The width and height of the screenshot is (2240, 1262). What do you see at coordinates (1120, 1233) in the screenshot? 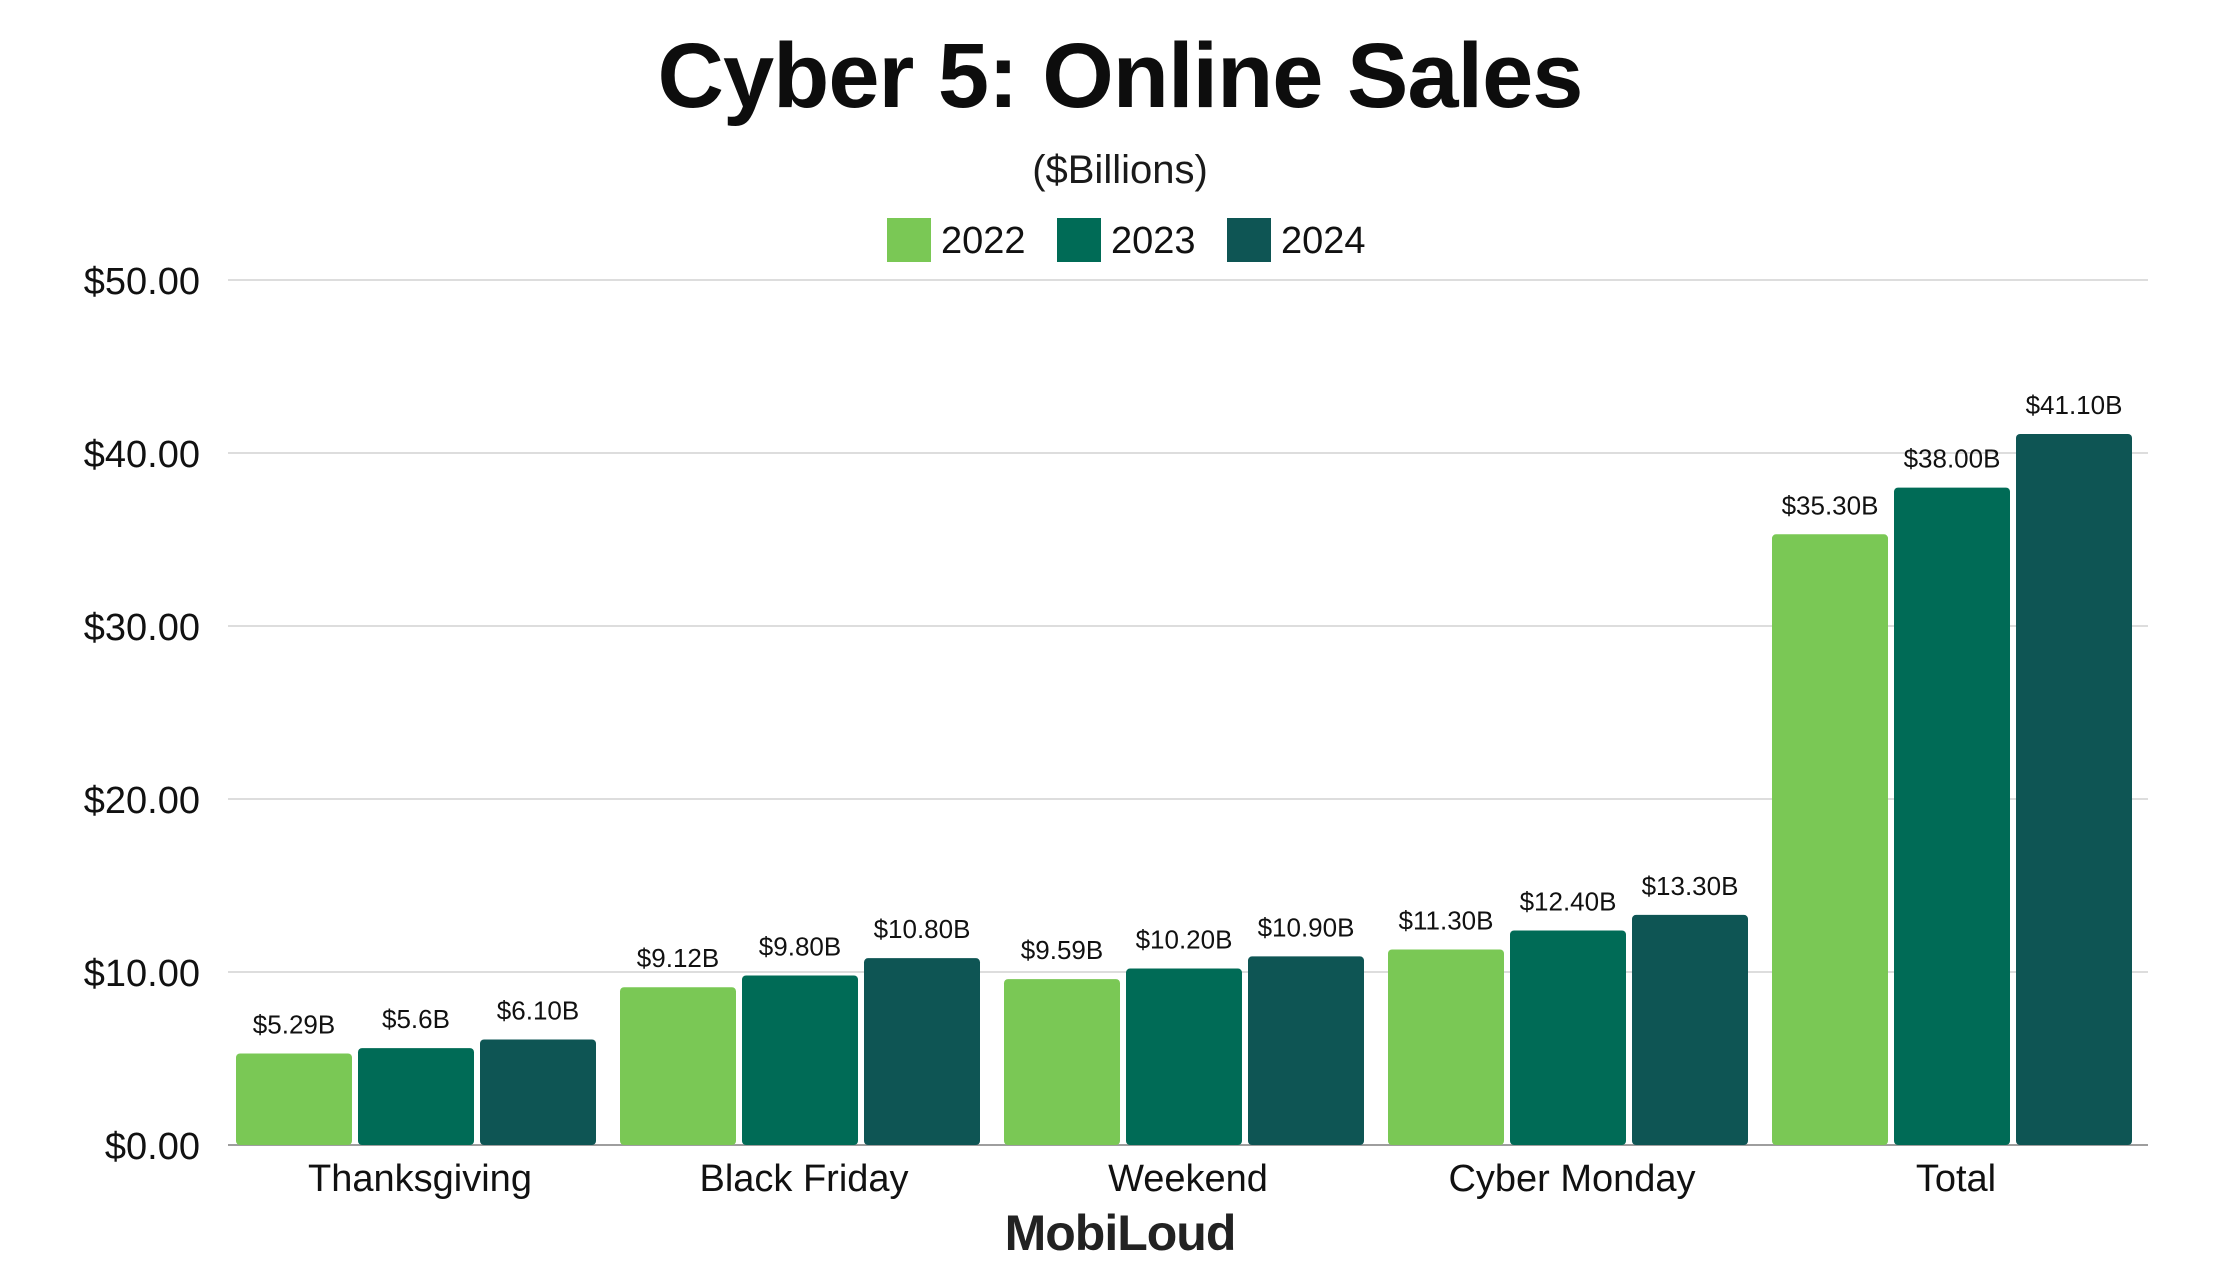
I see `brand-logo: MobiLoud` at bounding box center [1120, 1233].